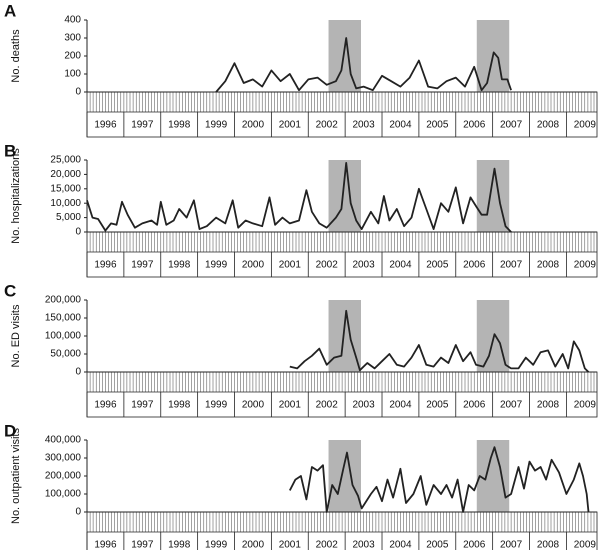 This screenshot has height=550, width=600. I want to click on panel-label: A, so click(10, 10).